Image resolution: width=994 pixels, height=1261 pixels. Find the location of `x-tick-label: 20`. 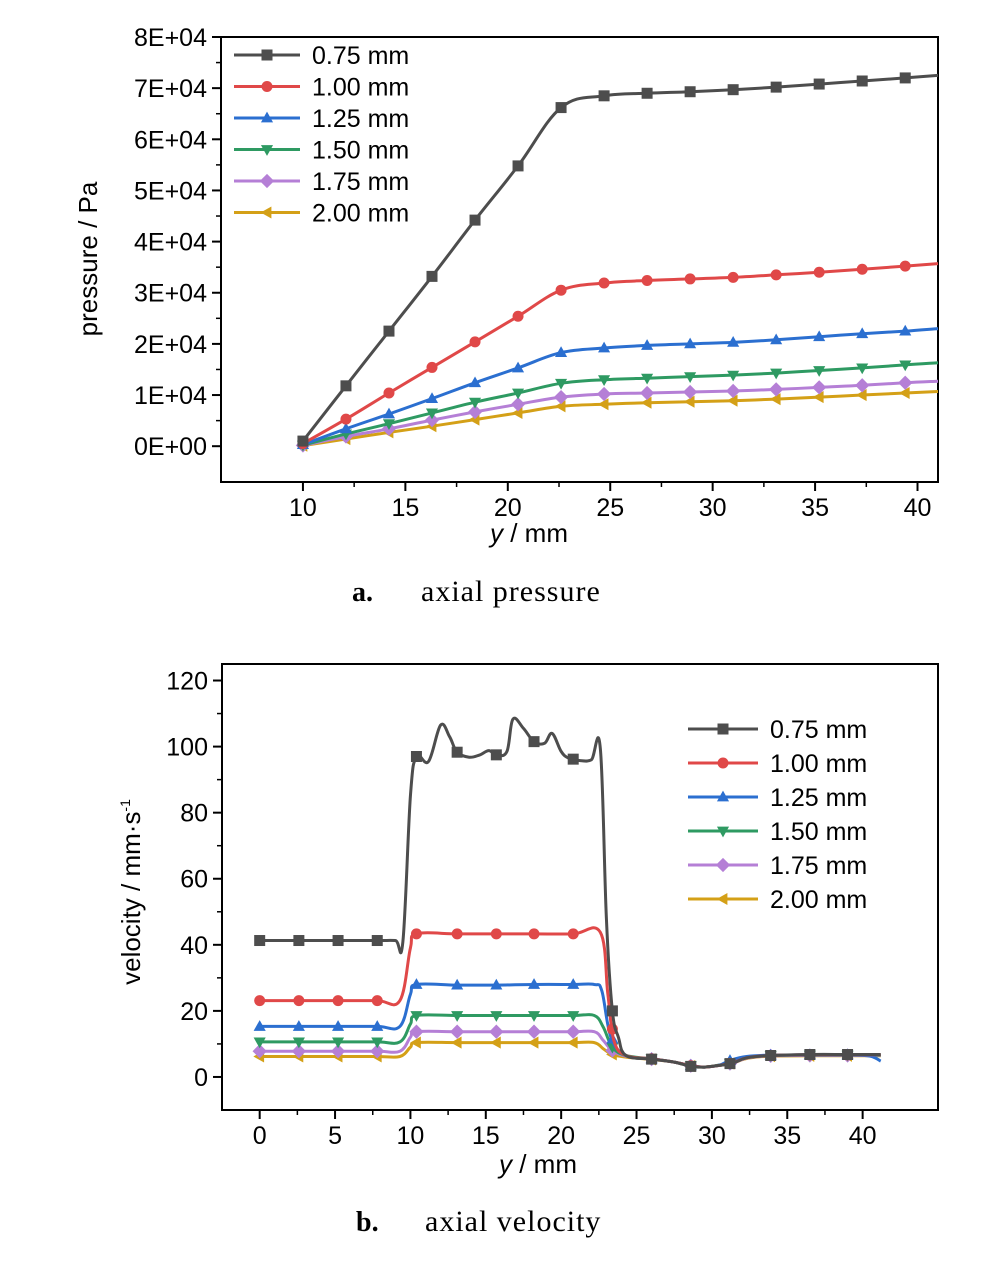

x-tick-label: 20 is located at coordinates (561, 1136).